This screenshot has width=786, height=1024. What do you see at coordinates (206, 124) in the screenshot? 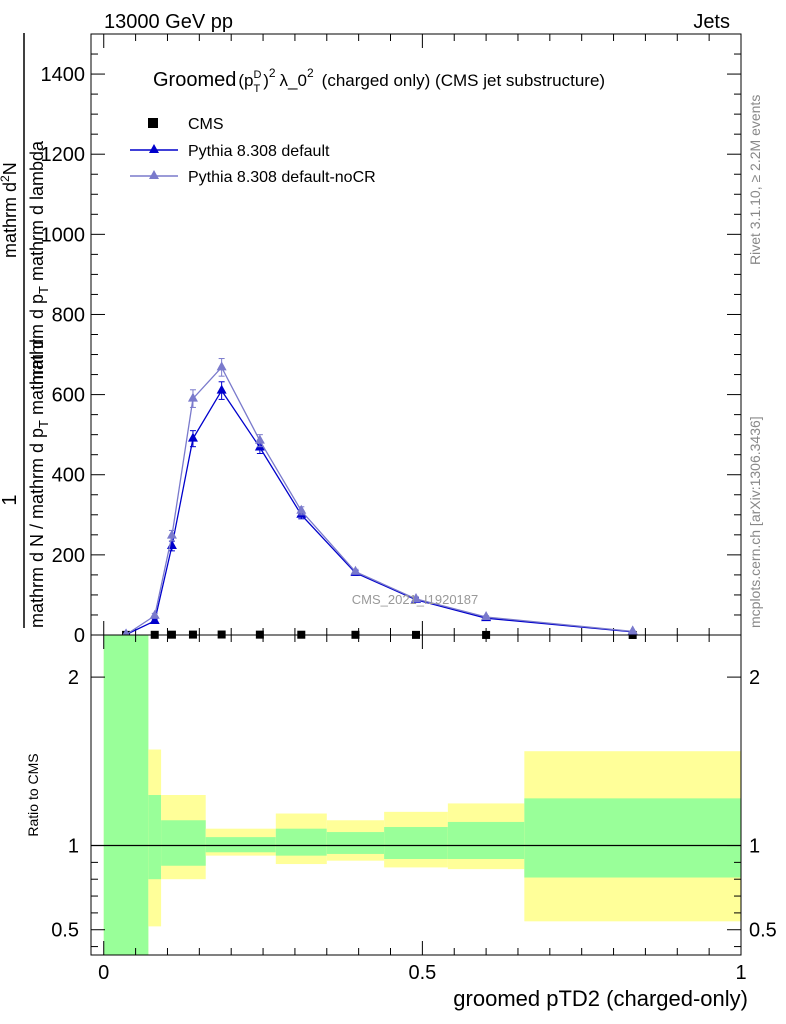
I see `legend-label-cms: CMS` at bounding box center [206, 124].